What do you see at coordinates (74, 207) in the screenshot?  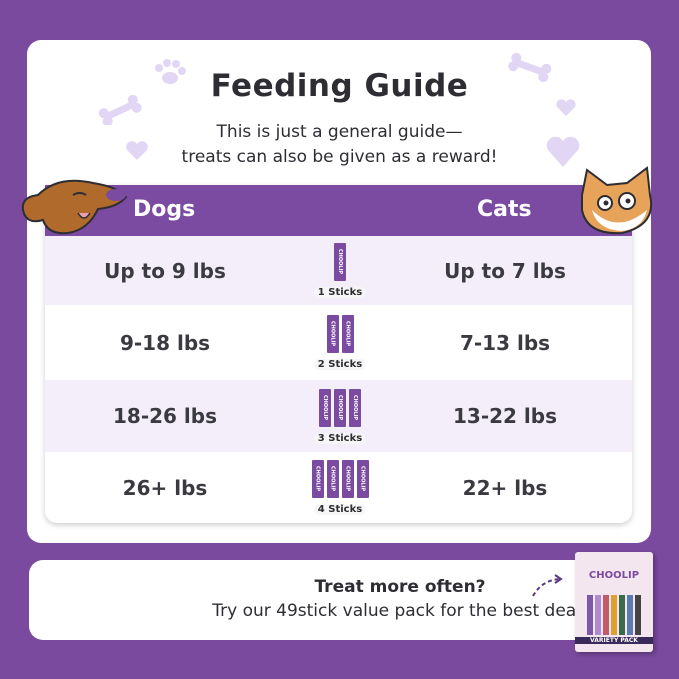 I see `dog-illustration` at bounding box center [74, 207].